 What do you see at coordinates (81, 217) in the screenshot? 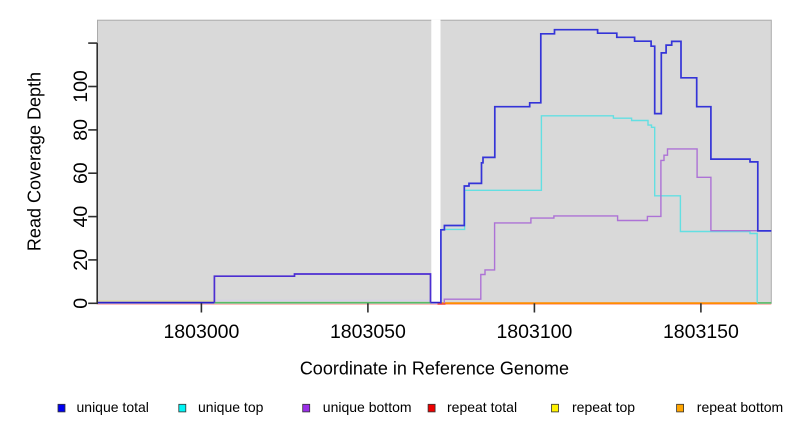
I see `svg-text: 40` at bounding box center [81, 217].